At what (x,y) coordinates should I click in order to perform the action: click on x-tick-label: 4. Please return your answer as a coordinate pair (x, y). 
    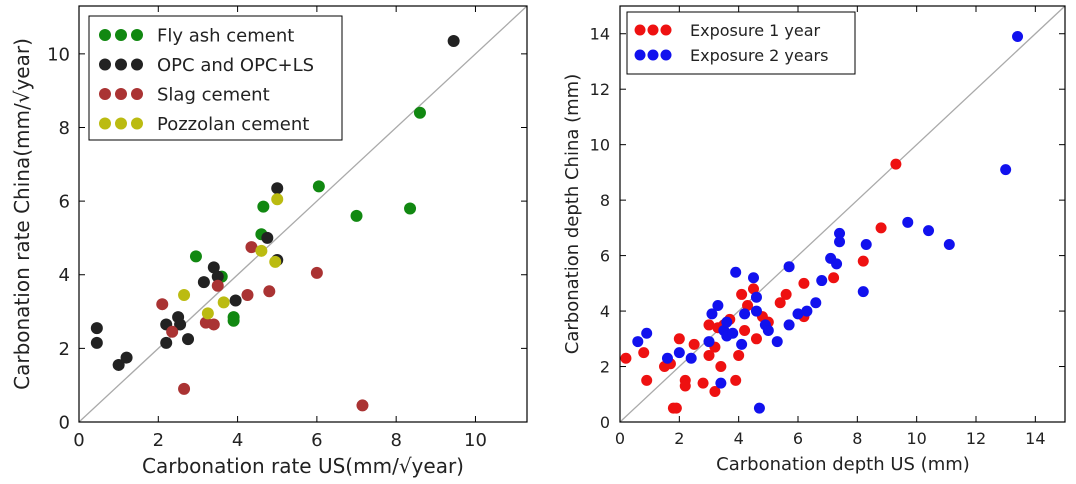
    Looking at the image, I should click on (237, 440).